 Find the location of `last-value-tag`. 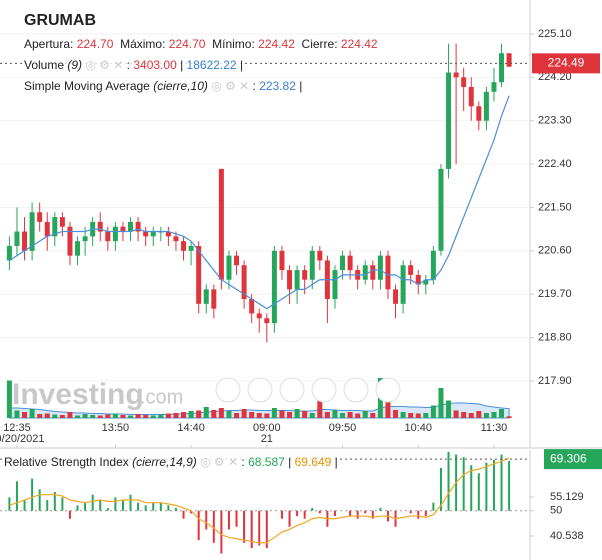

last-value-tag is located at coordinates (573, 459).